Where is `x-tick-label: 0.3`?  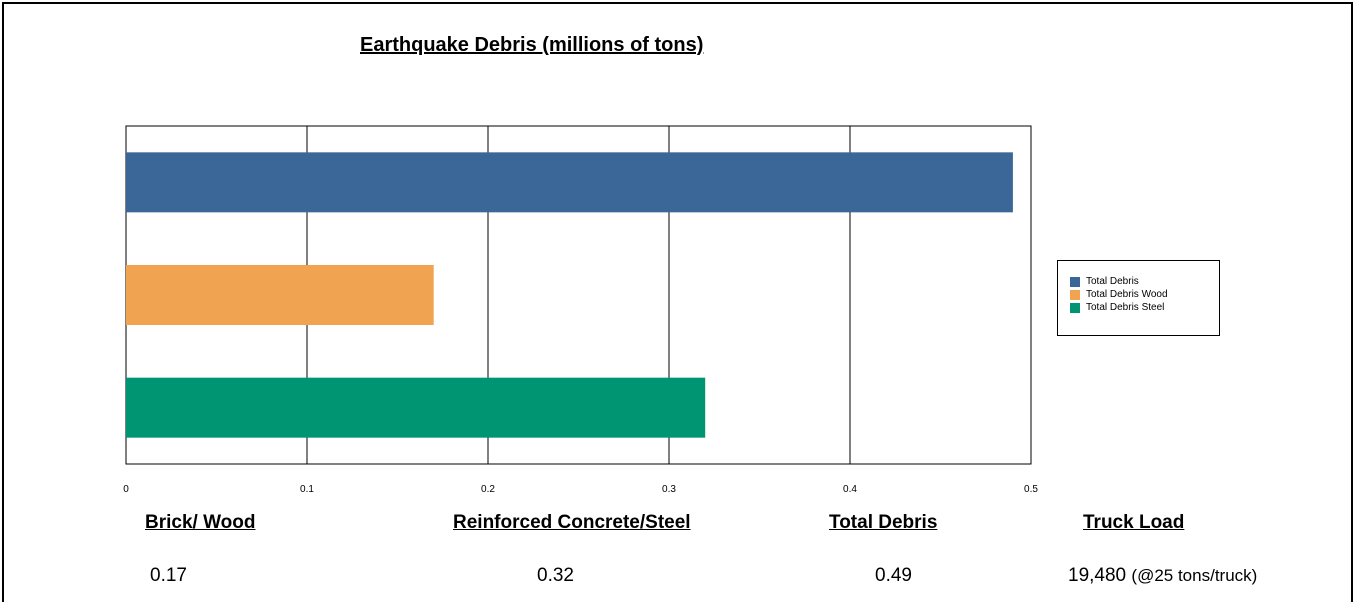 x-tick-label: 0.3 is located at coordinates (669, 489).